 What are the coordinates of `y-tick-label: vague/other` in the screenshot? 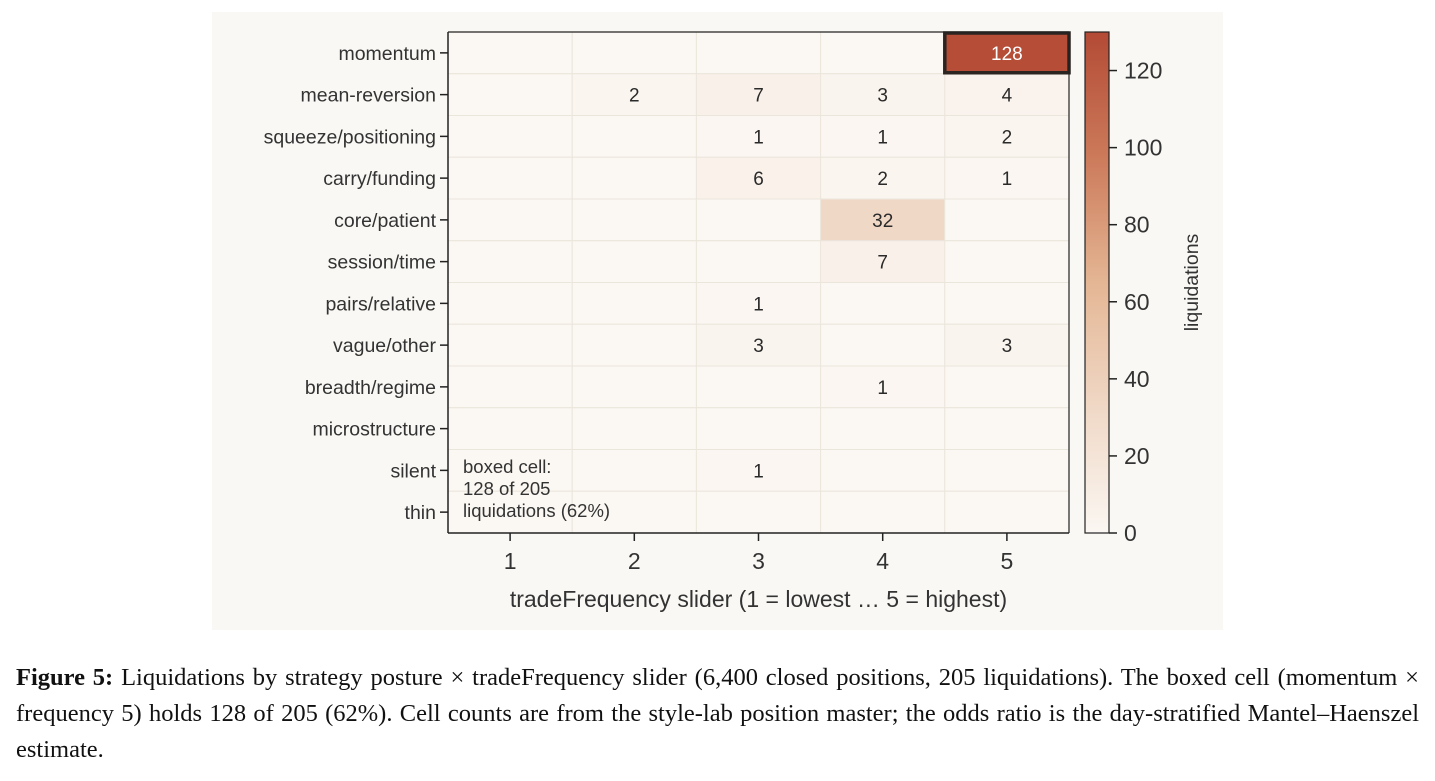 It's located at (385, 346).